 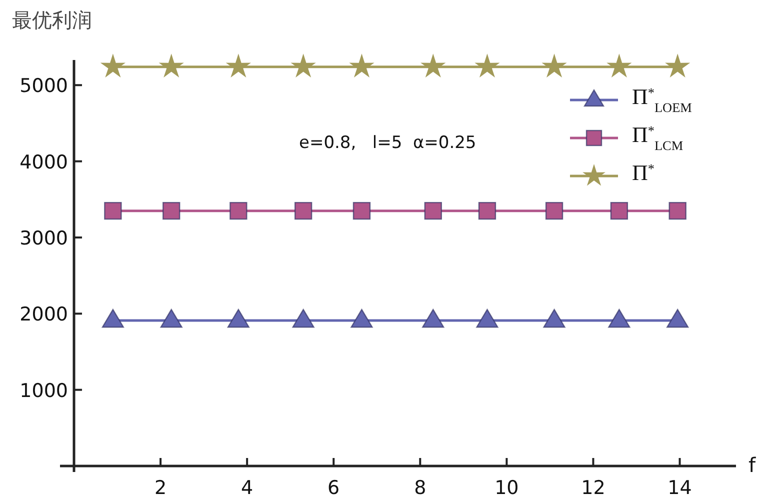 I want to click on y-tick-label: 1000, so click(x=44, y=391).